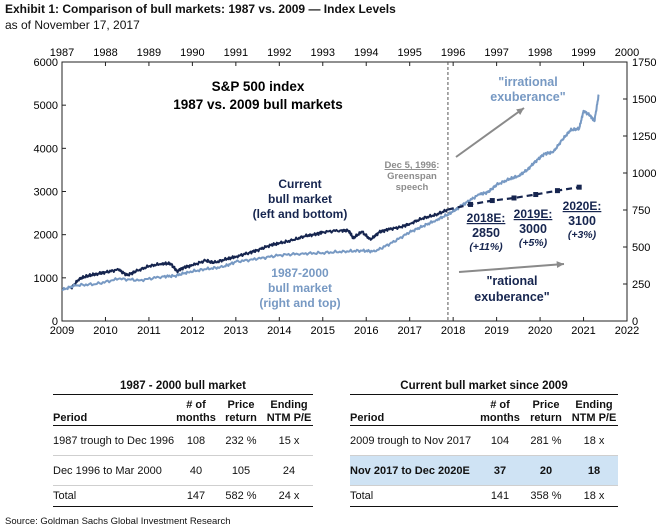  What do you see at coordinates (241, 440) in the screenshot?
I see `cell-return: 232 %` at bounding box center [241, 440].